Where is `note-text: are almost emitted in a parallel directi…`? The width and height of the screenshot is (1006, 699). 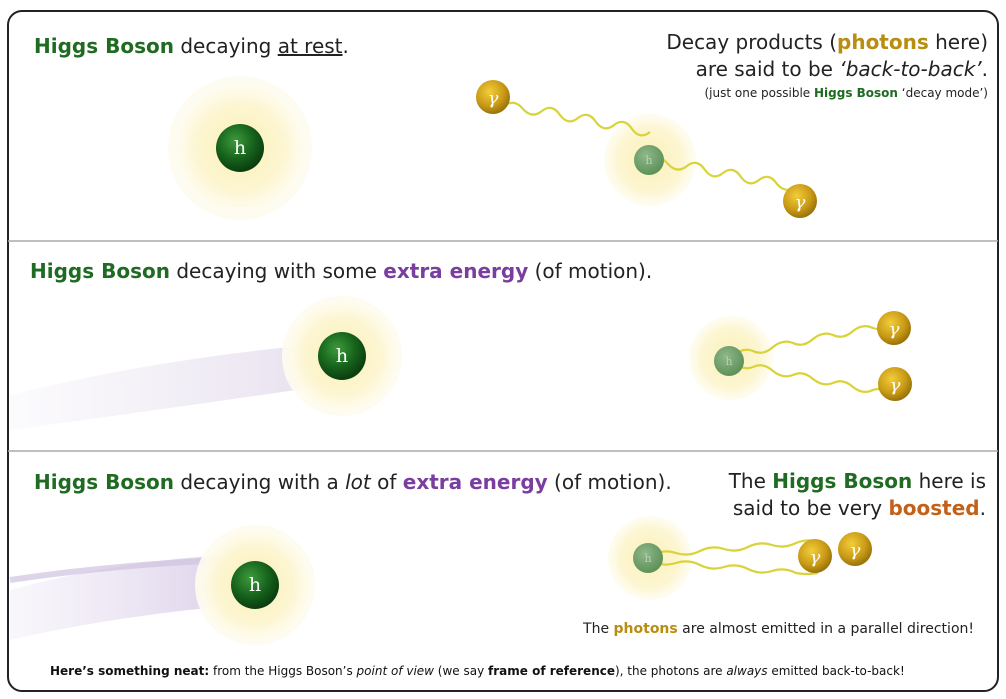 note-text: are almost emitted in a parallel directi… is located at coordinates (825, 629).